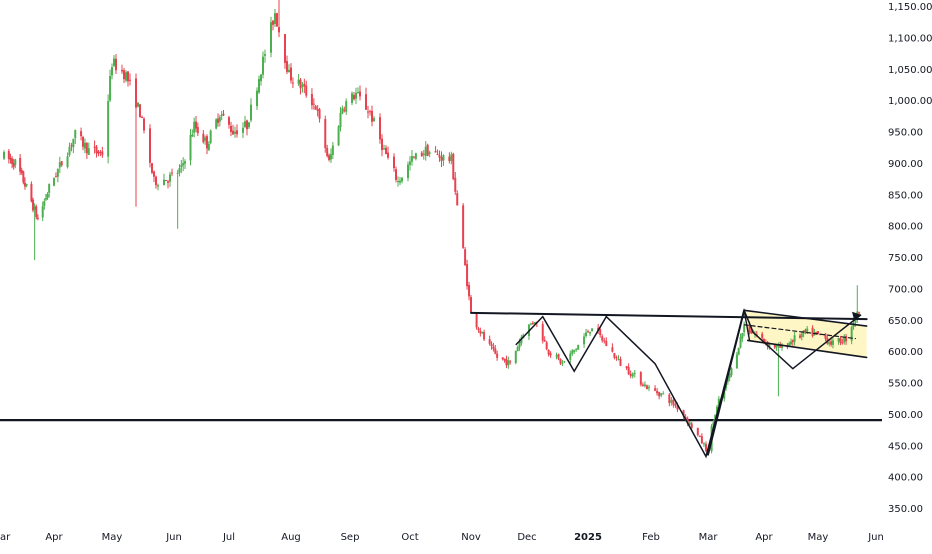  What do you see at coordinates (905, 227) in the screenshot?
I see `price-tick-label: 800.00` at bounding box center [905, 227].